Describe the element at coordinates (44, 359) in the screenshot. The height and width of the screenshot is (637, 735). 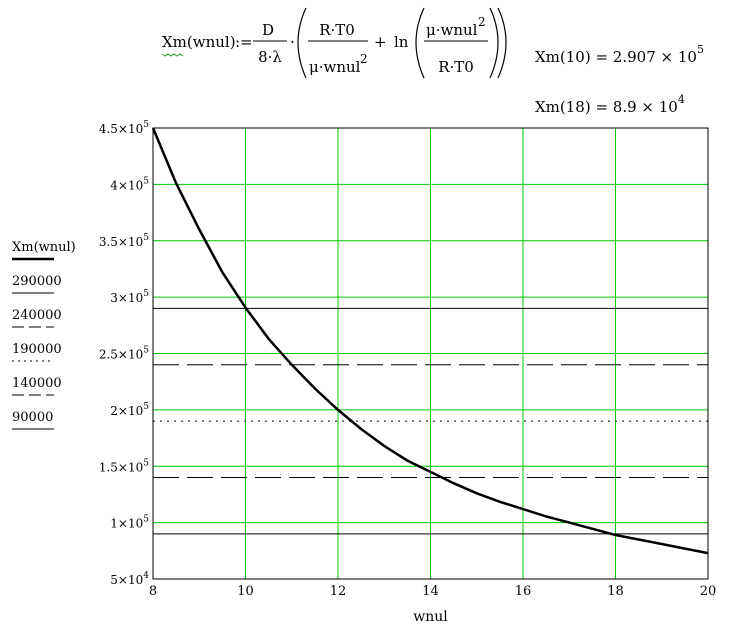
I see `legend-item: 190000` at that location.